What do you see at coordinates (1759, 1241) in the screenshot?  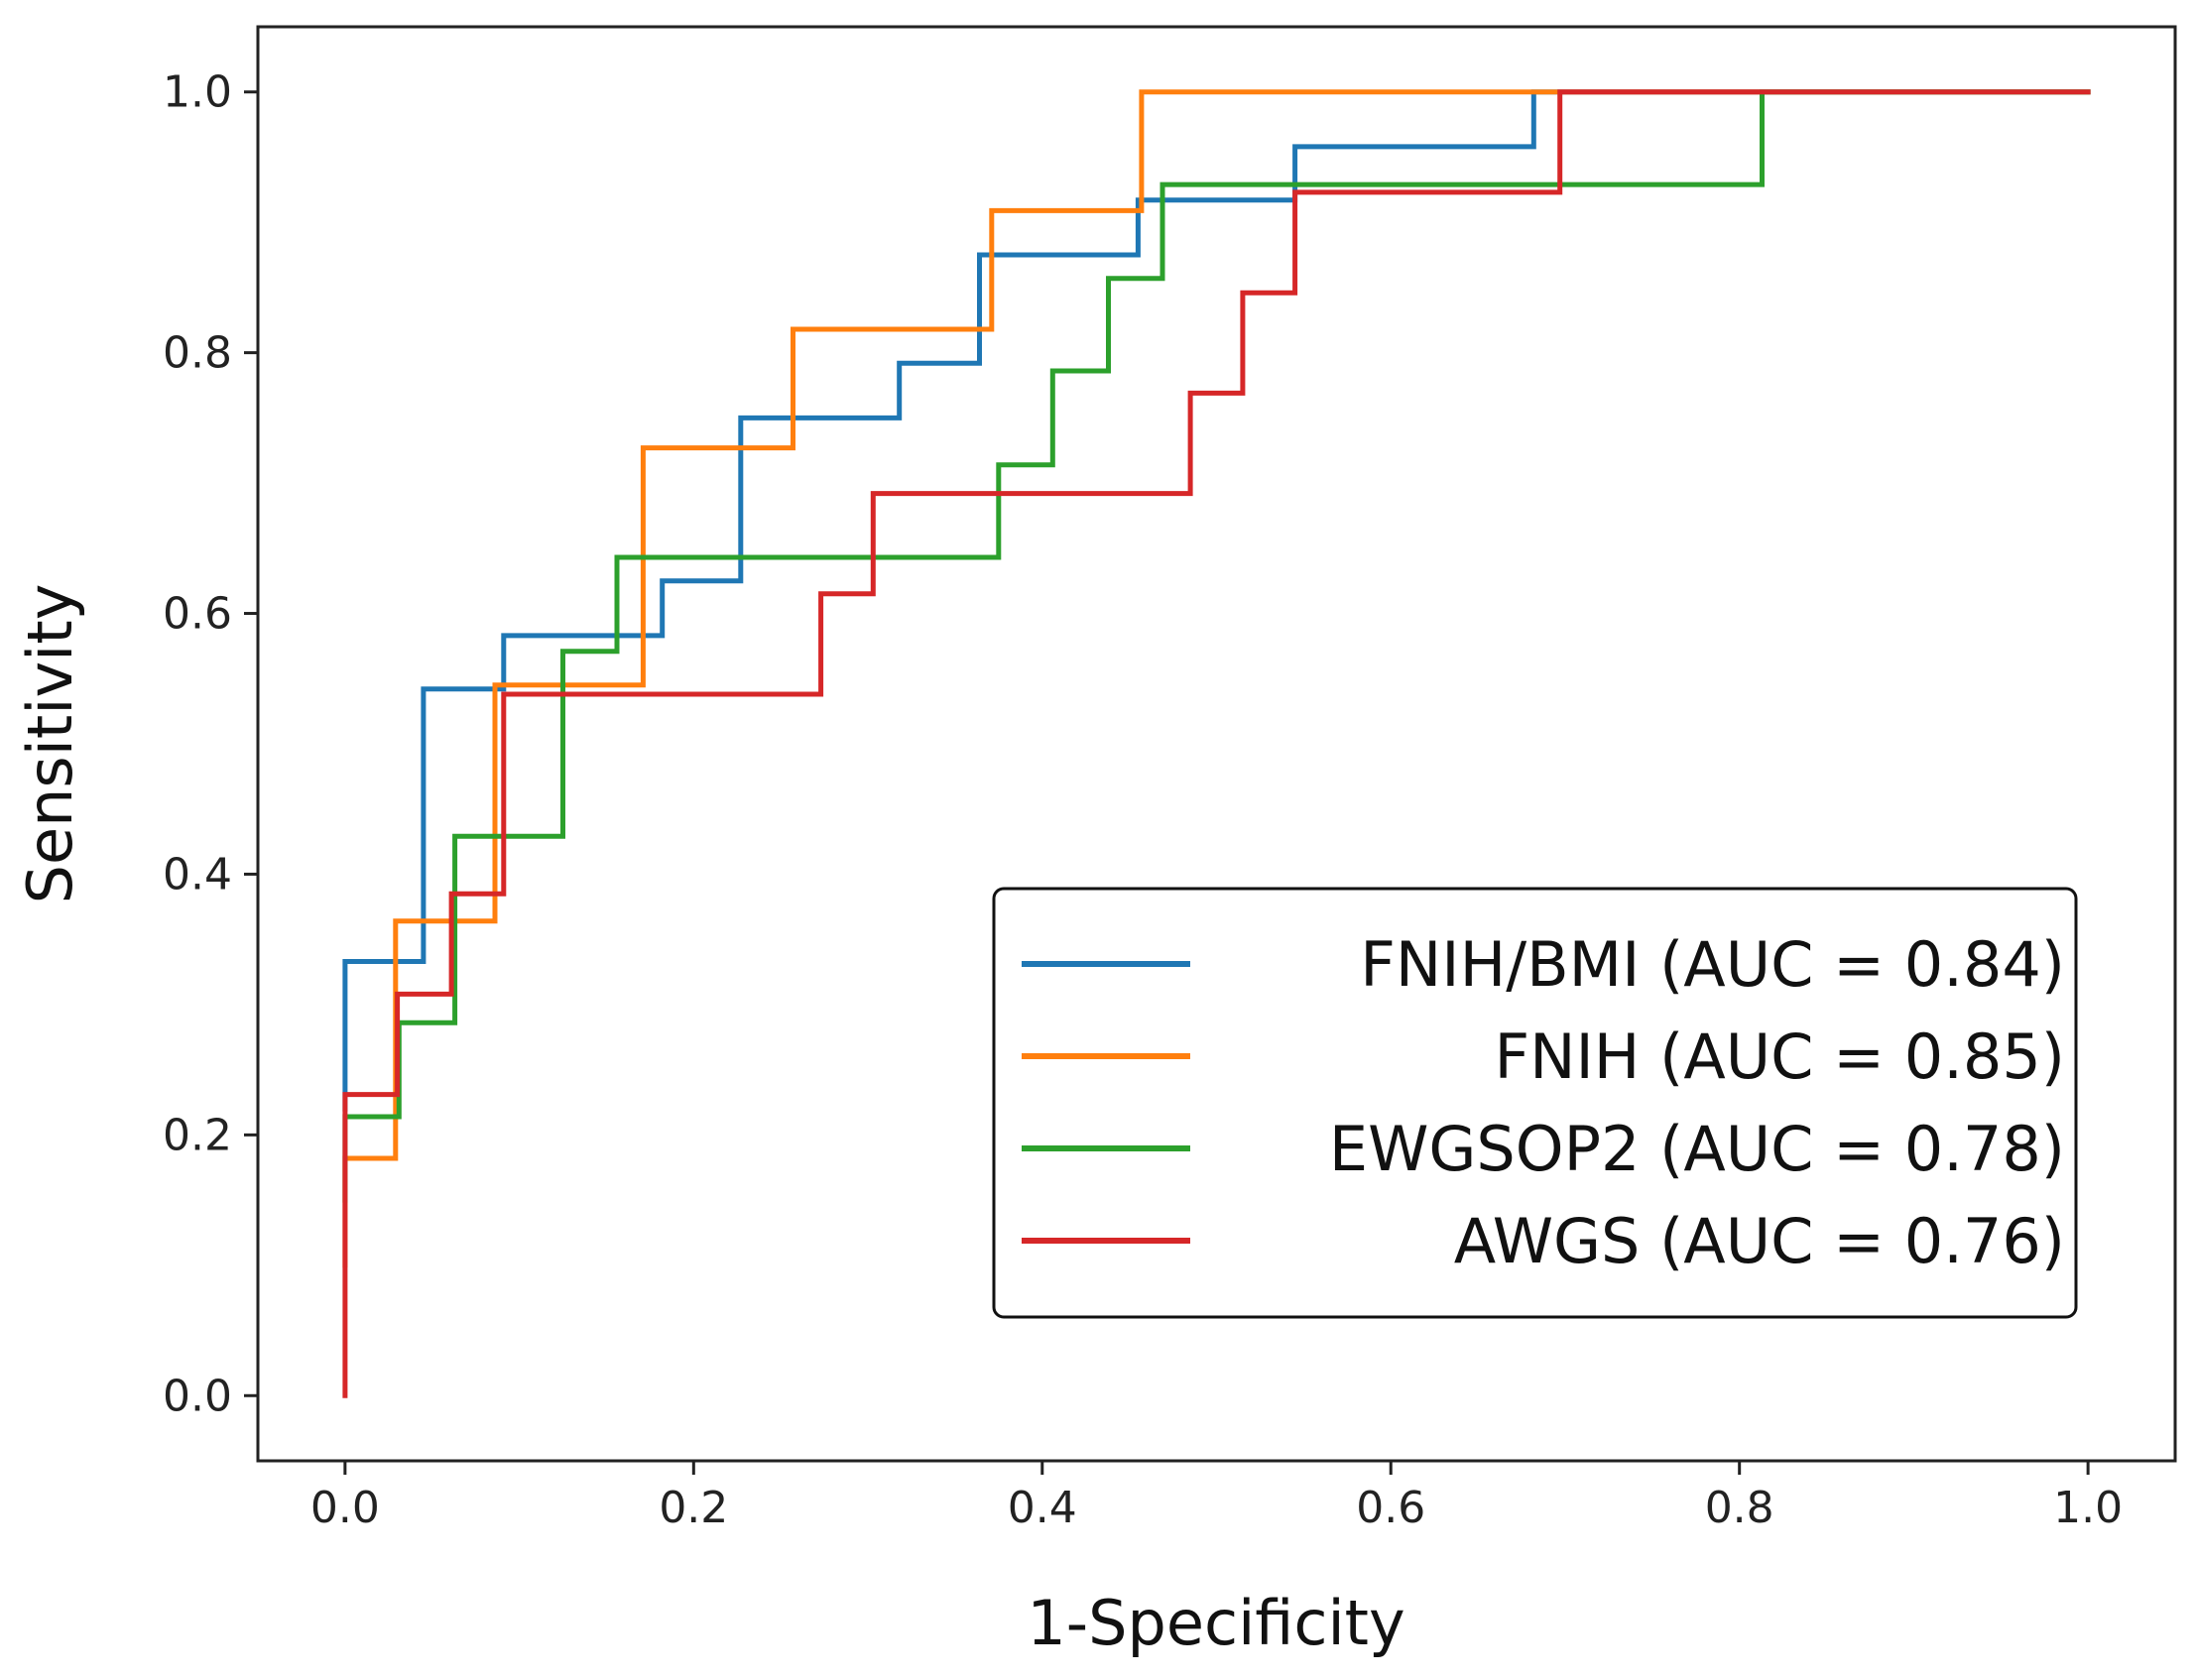 I see `legend-label-3: AWGS (AUC = 0.76)` at bounding box center [1759, 1241].